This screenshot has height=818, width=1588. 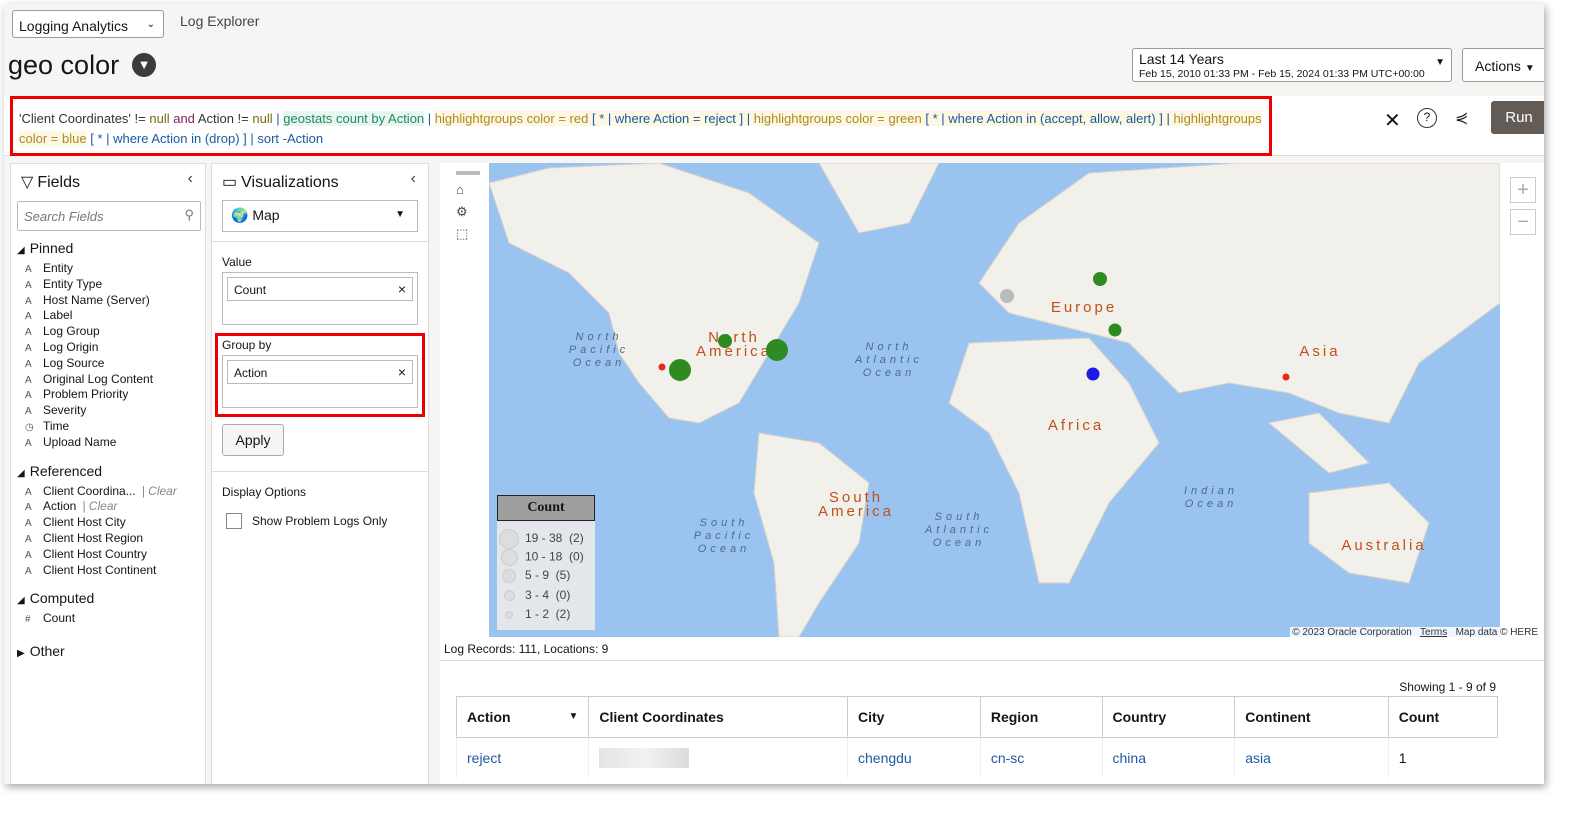 What do you see at coordinates (290, 182) in the screenshot?
I see `viz-title: Visualizations` at bounding box center [290, 182].